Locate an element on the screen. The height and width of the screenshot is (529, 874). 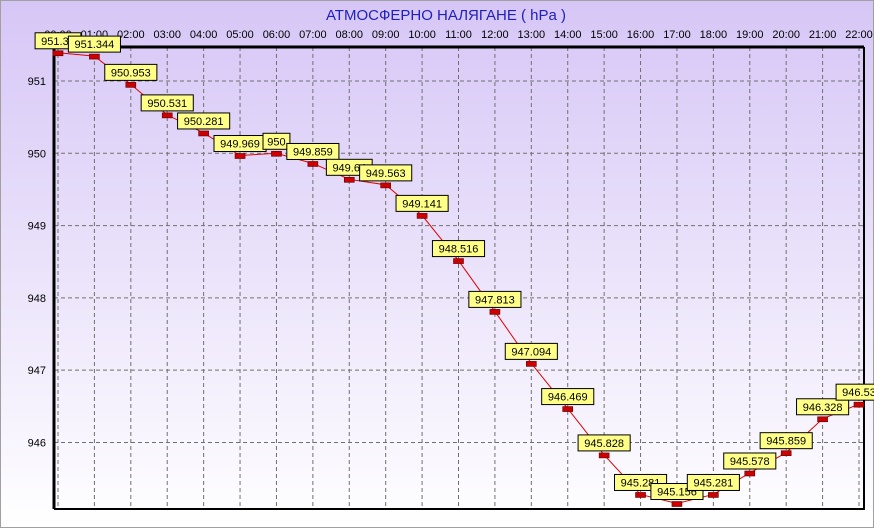
data-label: 950.531 is located at coordinates (167, 104).